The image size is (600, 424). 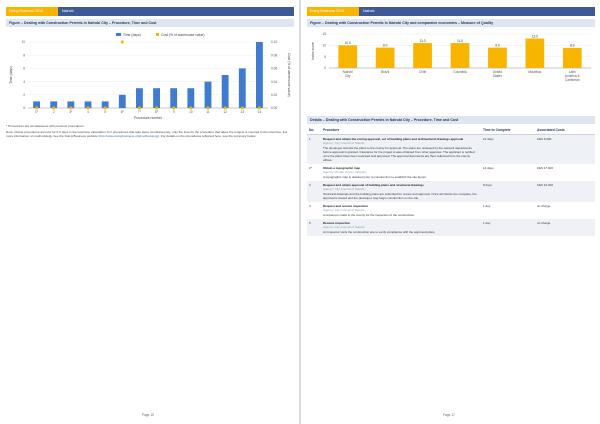 What do you see at coordinates (460, 41) in the screenshot?
I see `bar-value-label: 11.0` at bounding box center [460, 41].